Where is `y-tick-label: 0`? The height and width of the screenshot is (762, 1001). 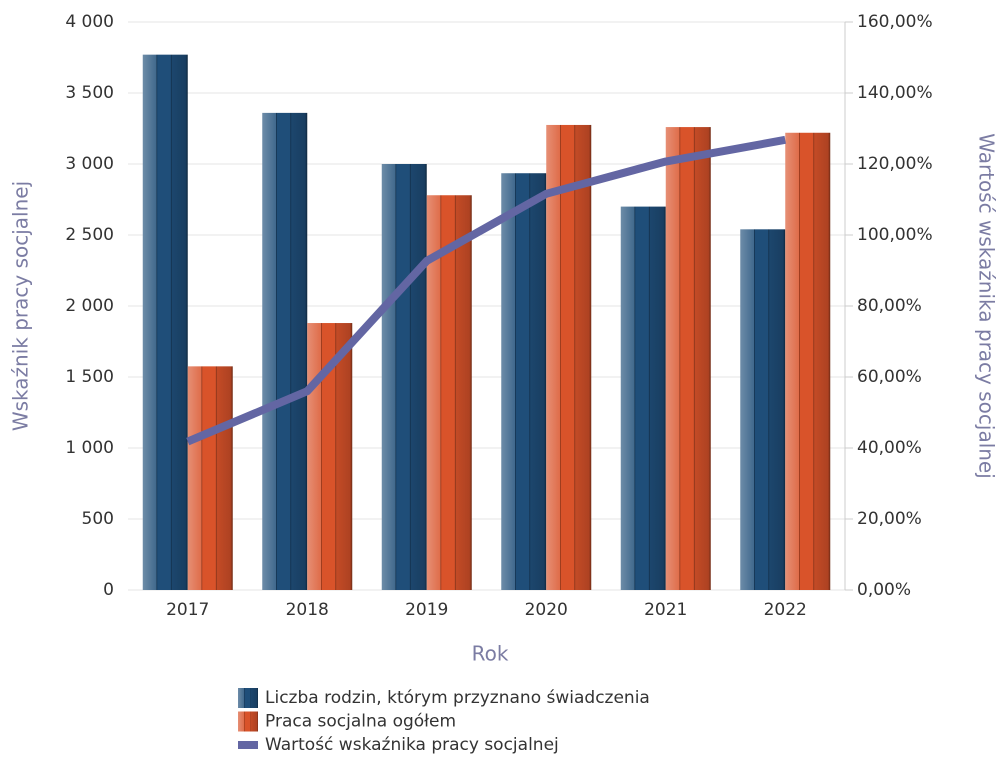
y-tick-label: 0 is located at coordinates (108, 590).